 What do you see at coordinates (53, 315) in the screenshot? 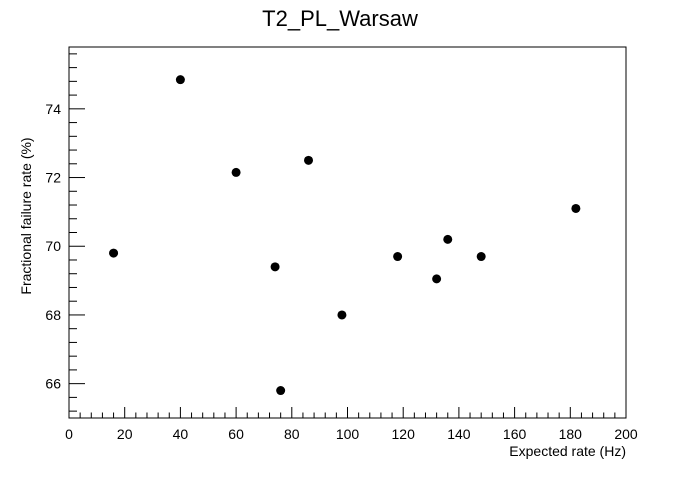
I see `y-tick-label: 68` at bounding box center [53, 315].